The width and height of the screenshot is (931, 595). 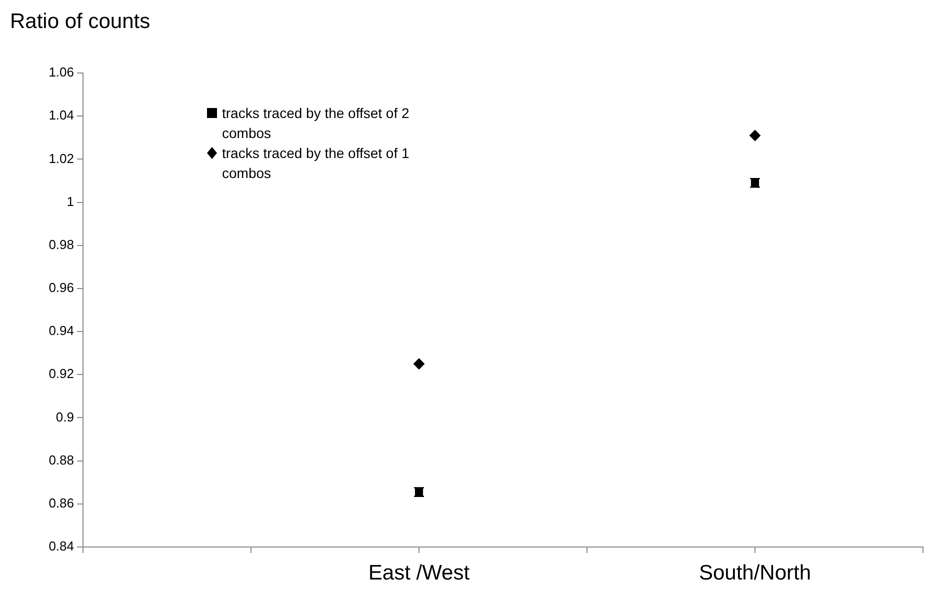 I want to click on y-tick-label: 0.98, so click(x=61, y=244).